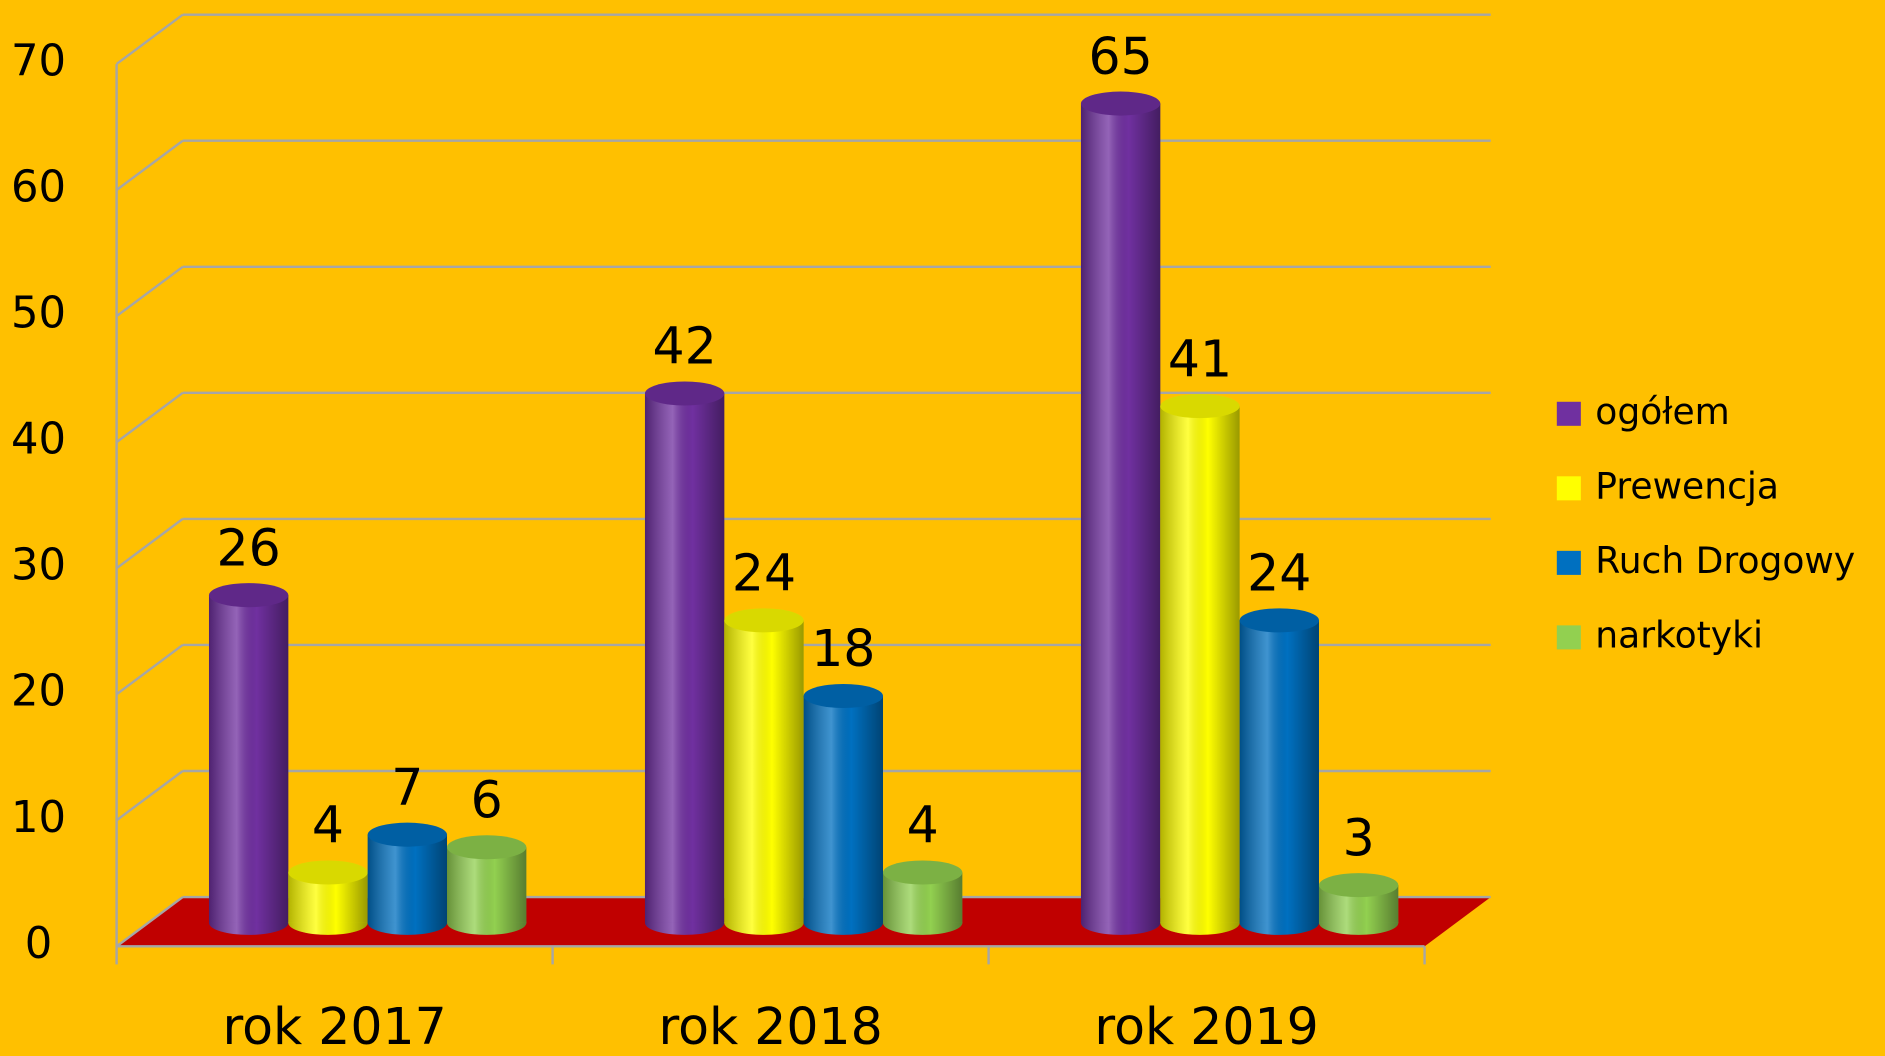 This screenshot has width=1885, height=1056. I want to click on y-tick-label: 70, so click(38, 61).